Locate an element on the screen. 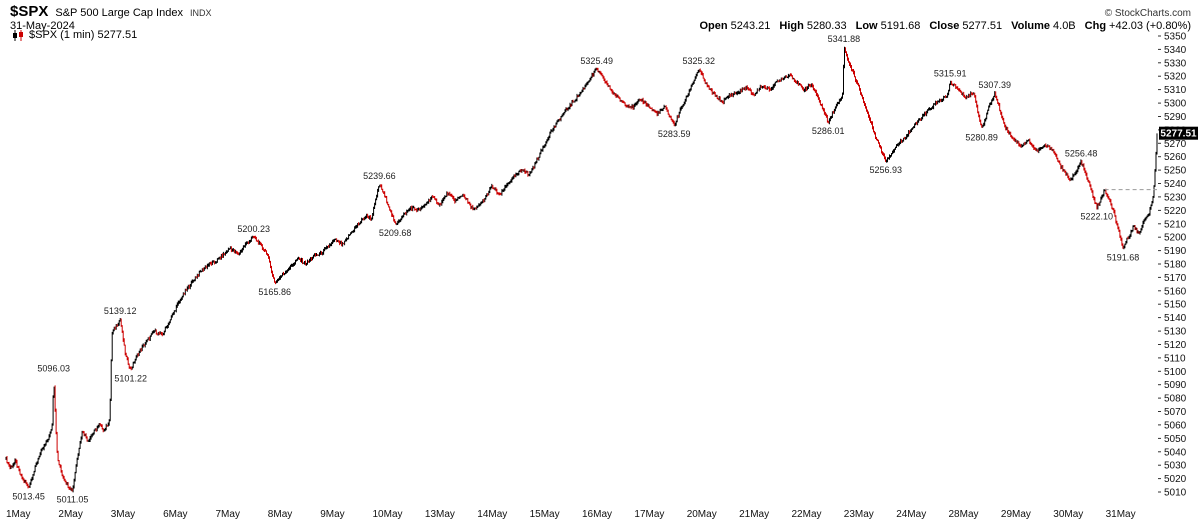 The height and width of the screenshot is (528, 1199). x-axis-label: 7May is located at coordinates (228, 514).